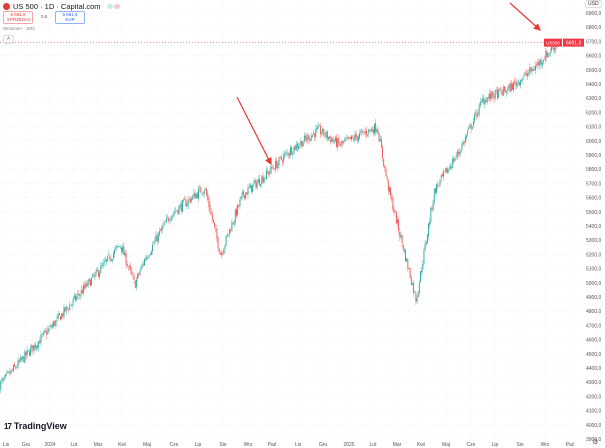 The width and height of the screenshot is (605, 448). Describe the element at coordinates (61, 6) in the screenshot. I see `symbol-header: US 500 · 1D · Capital.com` at that location.